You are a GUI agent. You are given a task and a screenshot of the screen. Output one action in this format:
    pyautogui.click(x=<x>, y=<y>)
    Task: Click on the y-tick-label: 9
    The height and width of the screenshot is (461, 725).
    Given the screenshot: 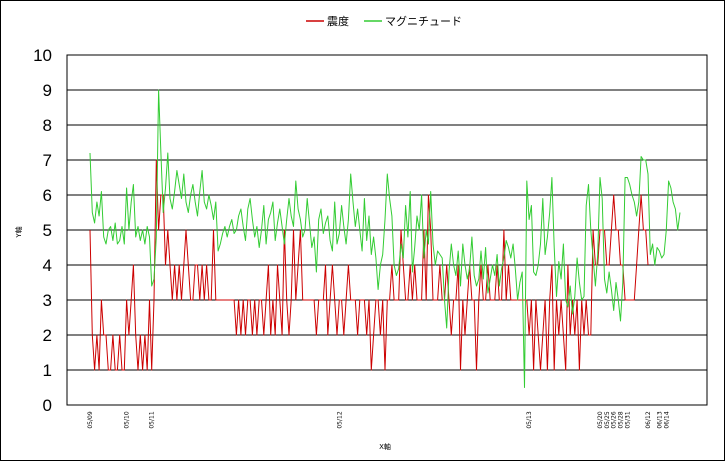 What is the action you would take?
    pyautogui.click(x=47, y=90)
    